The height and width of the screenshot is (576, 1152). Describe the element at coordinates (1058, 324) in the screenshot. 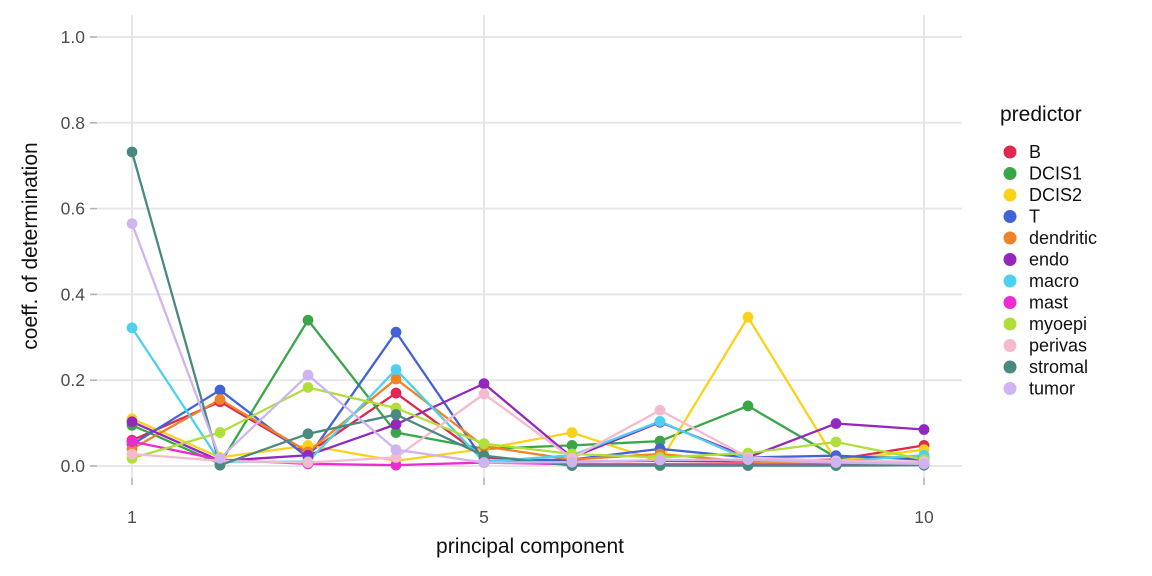

I see `legend-label-myoepi: myoepi` at that location.